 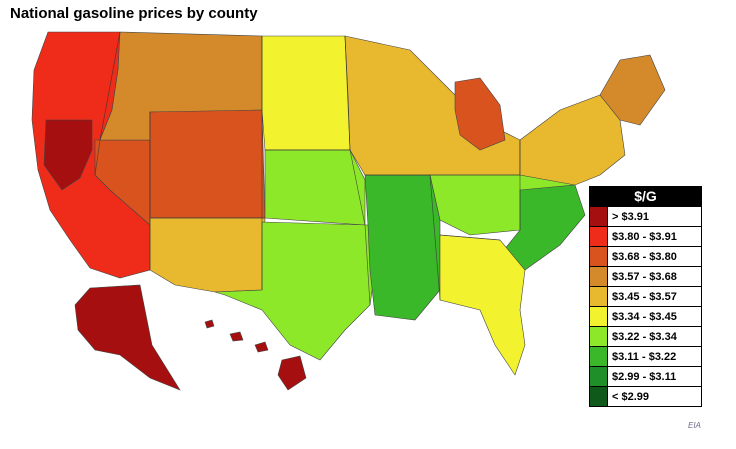 I want to click on region-georgia-florida, so click(x=482, y=305).